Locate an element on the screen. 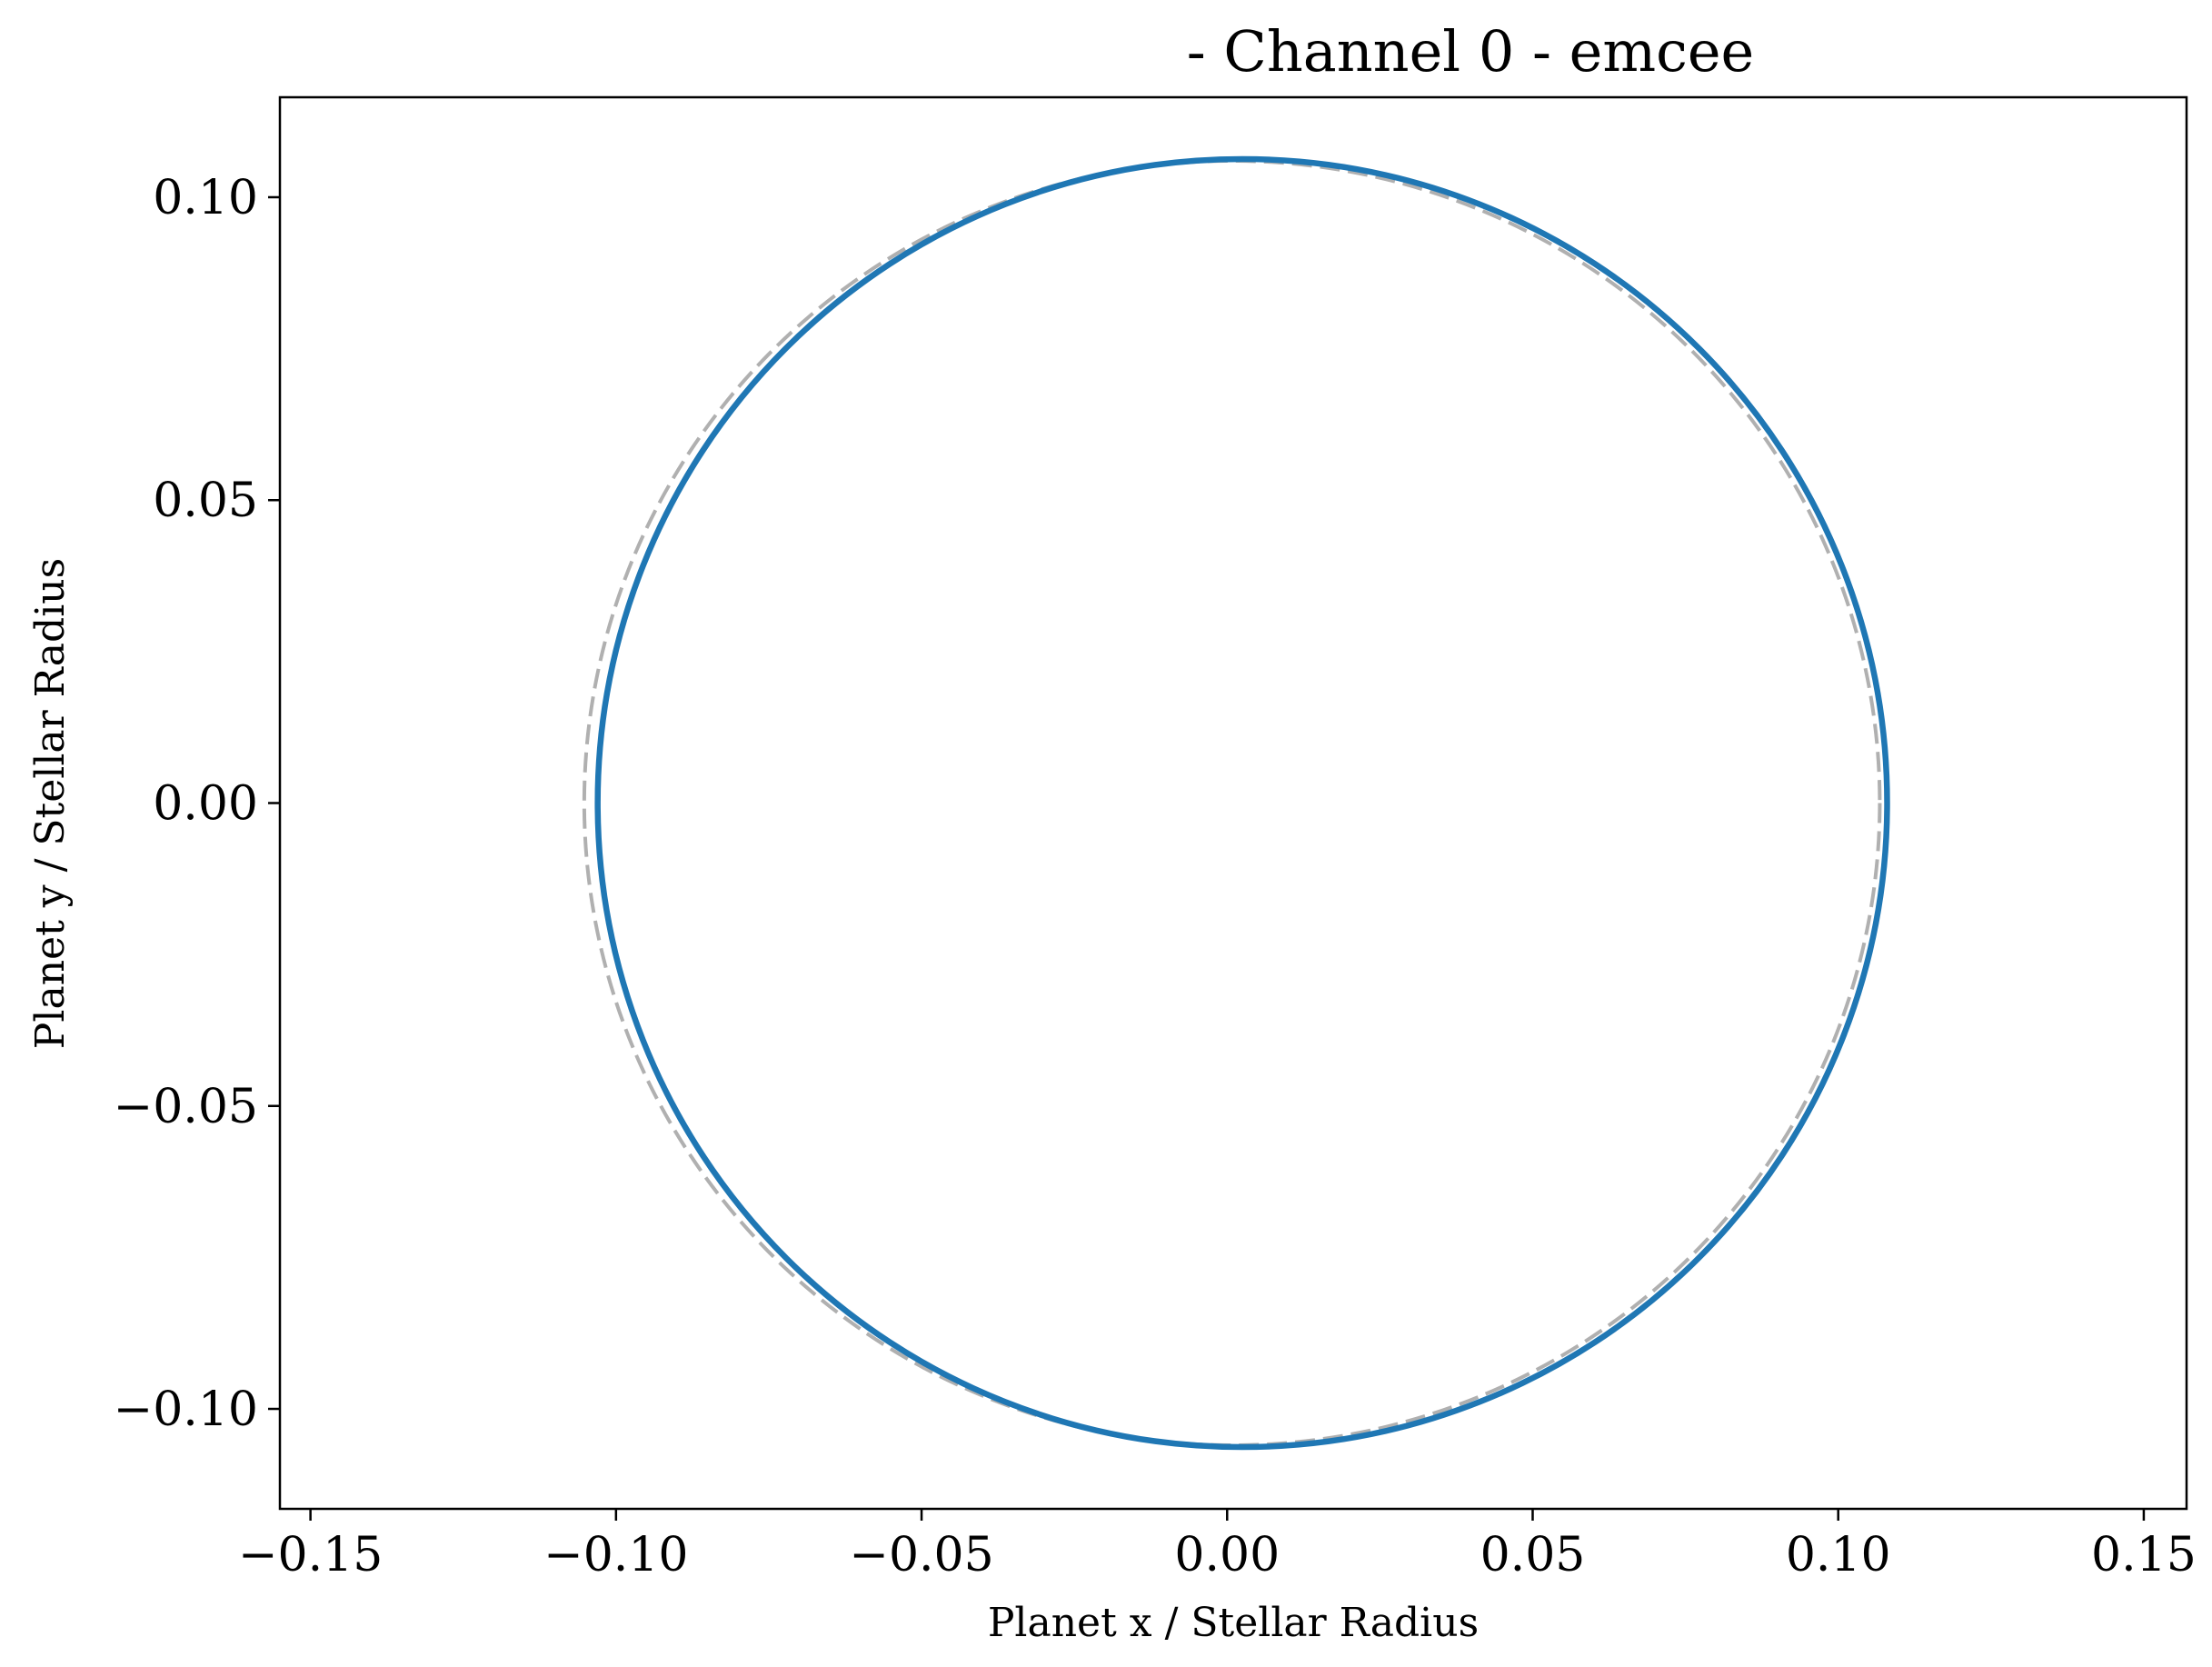 The height and width of the screenshot is (1667, 2212). y-tick-label: 0.00 is located at coordinates (205, 804).